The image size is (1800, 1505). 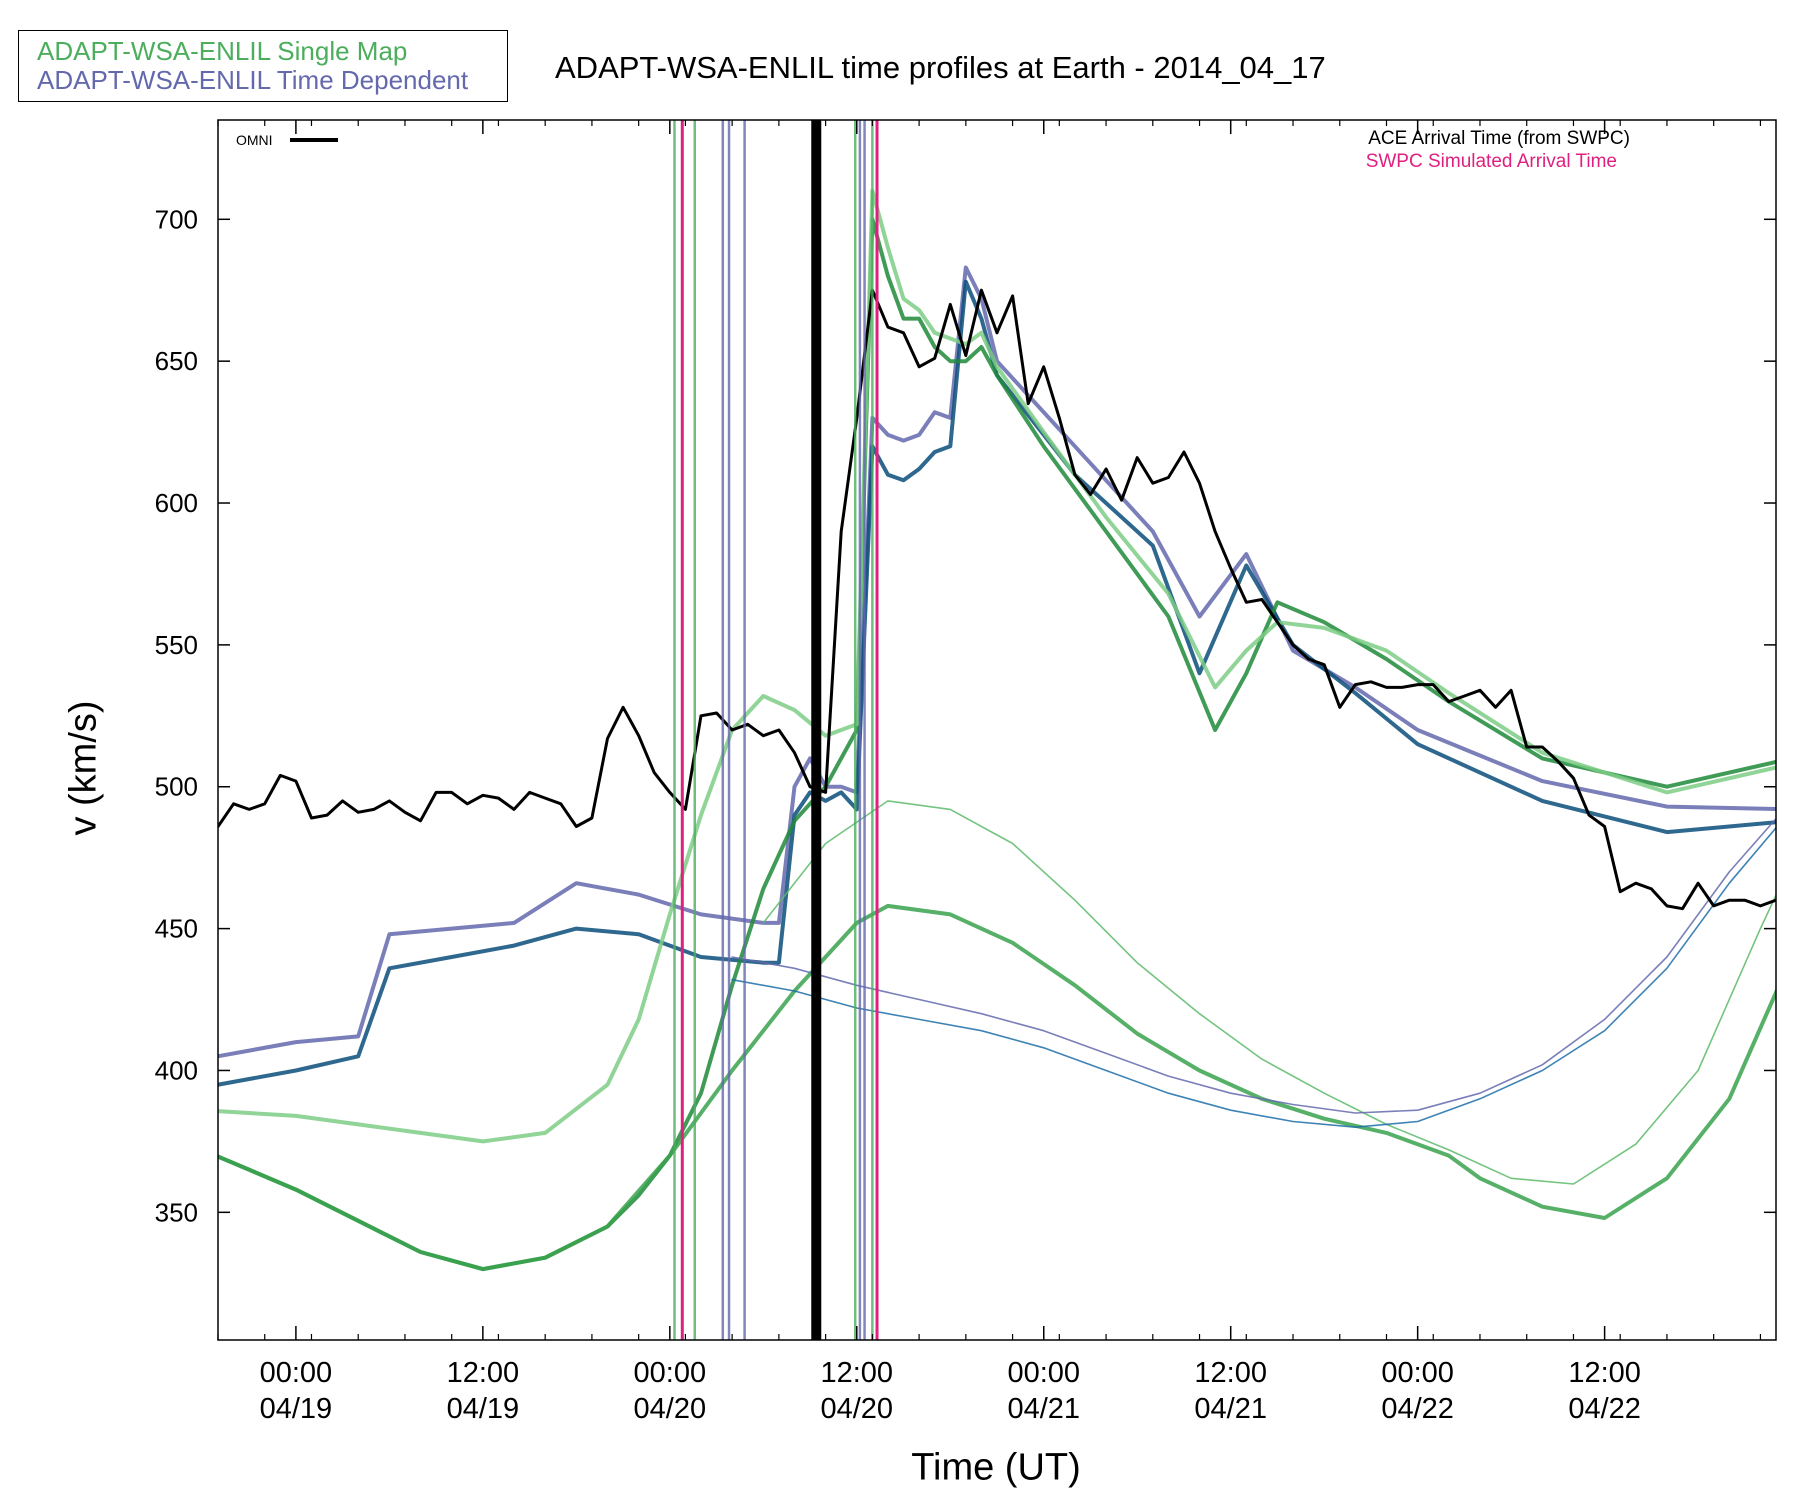 I want to click on y-tick-label: 400, so click(x=176, y=1070).